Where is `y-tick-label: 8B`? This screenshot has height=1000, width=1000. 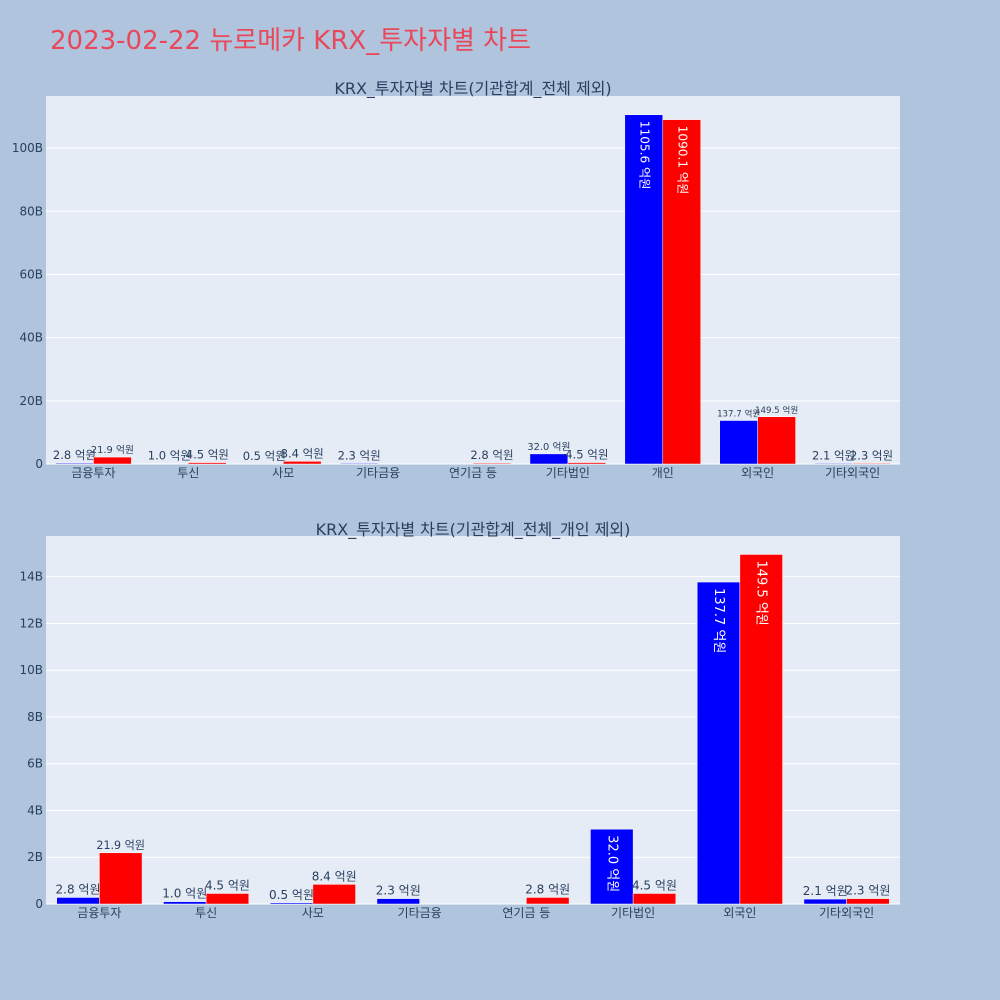
y-tick-label: 8B is located at coordinates (35, 717).